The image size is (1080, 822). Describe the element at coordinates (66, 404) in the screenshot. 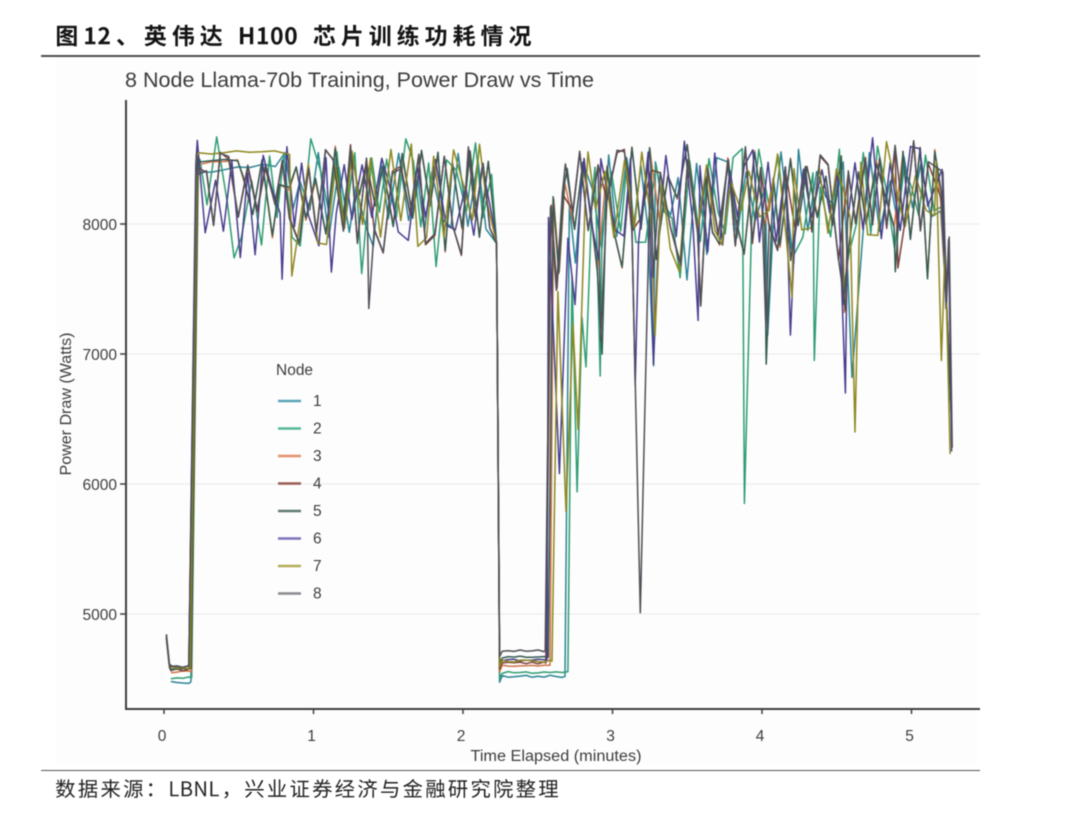

I see `svg-text: Power Draw (Watts)` at that location.